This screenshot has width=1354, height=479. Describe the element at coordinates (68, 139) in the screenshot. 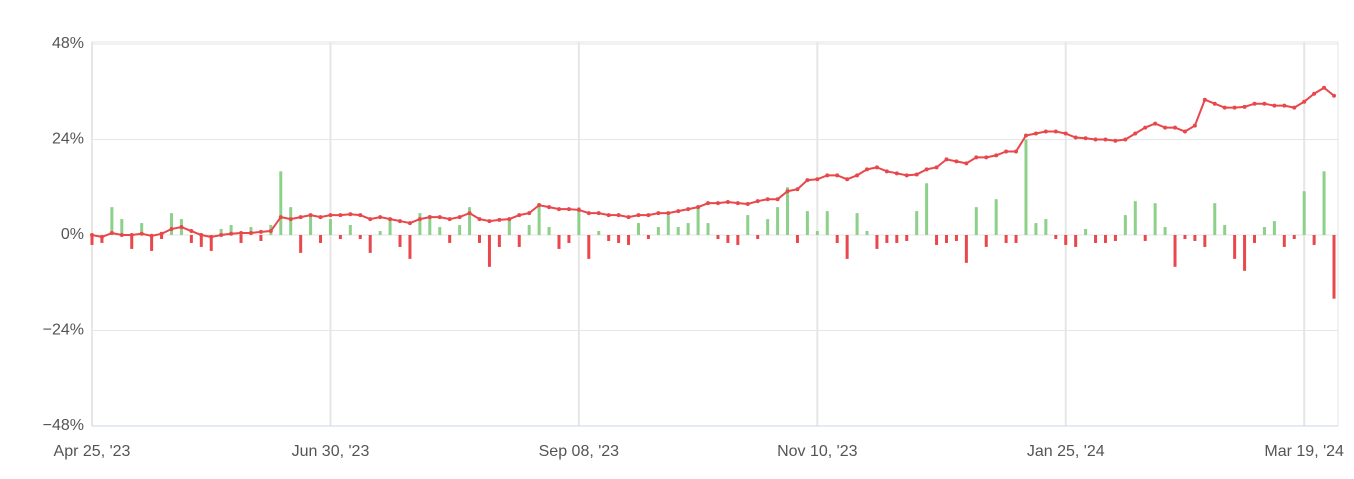

I see `y-tick-label: 24%` at that location.